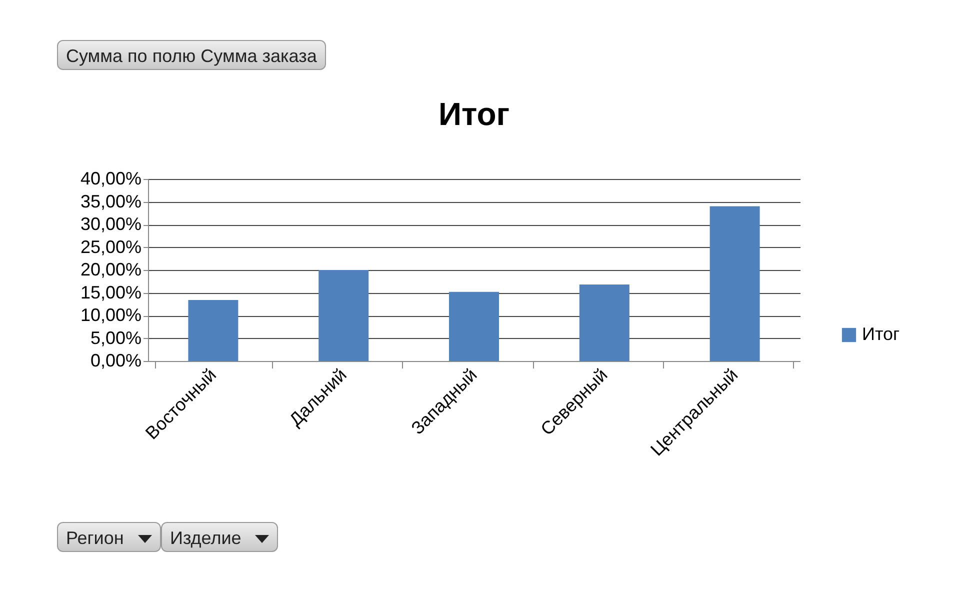  Describe the element at coordinates (191, 55) in the screenshot. I see `field-button: Сумма по полю Сумма заказа` at that location.